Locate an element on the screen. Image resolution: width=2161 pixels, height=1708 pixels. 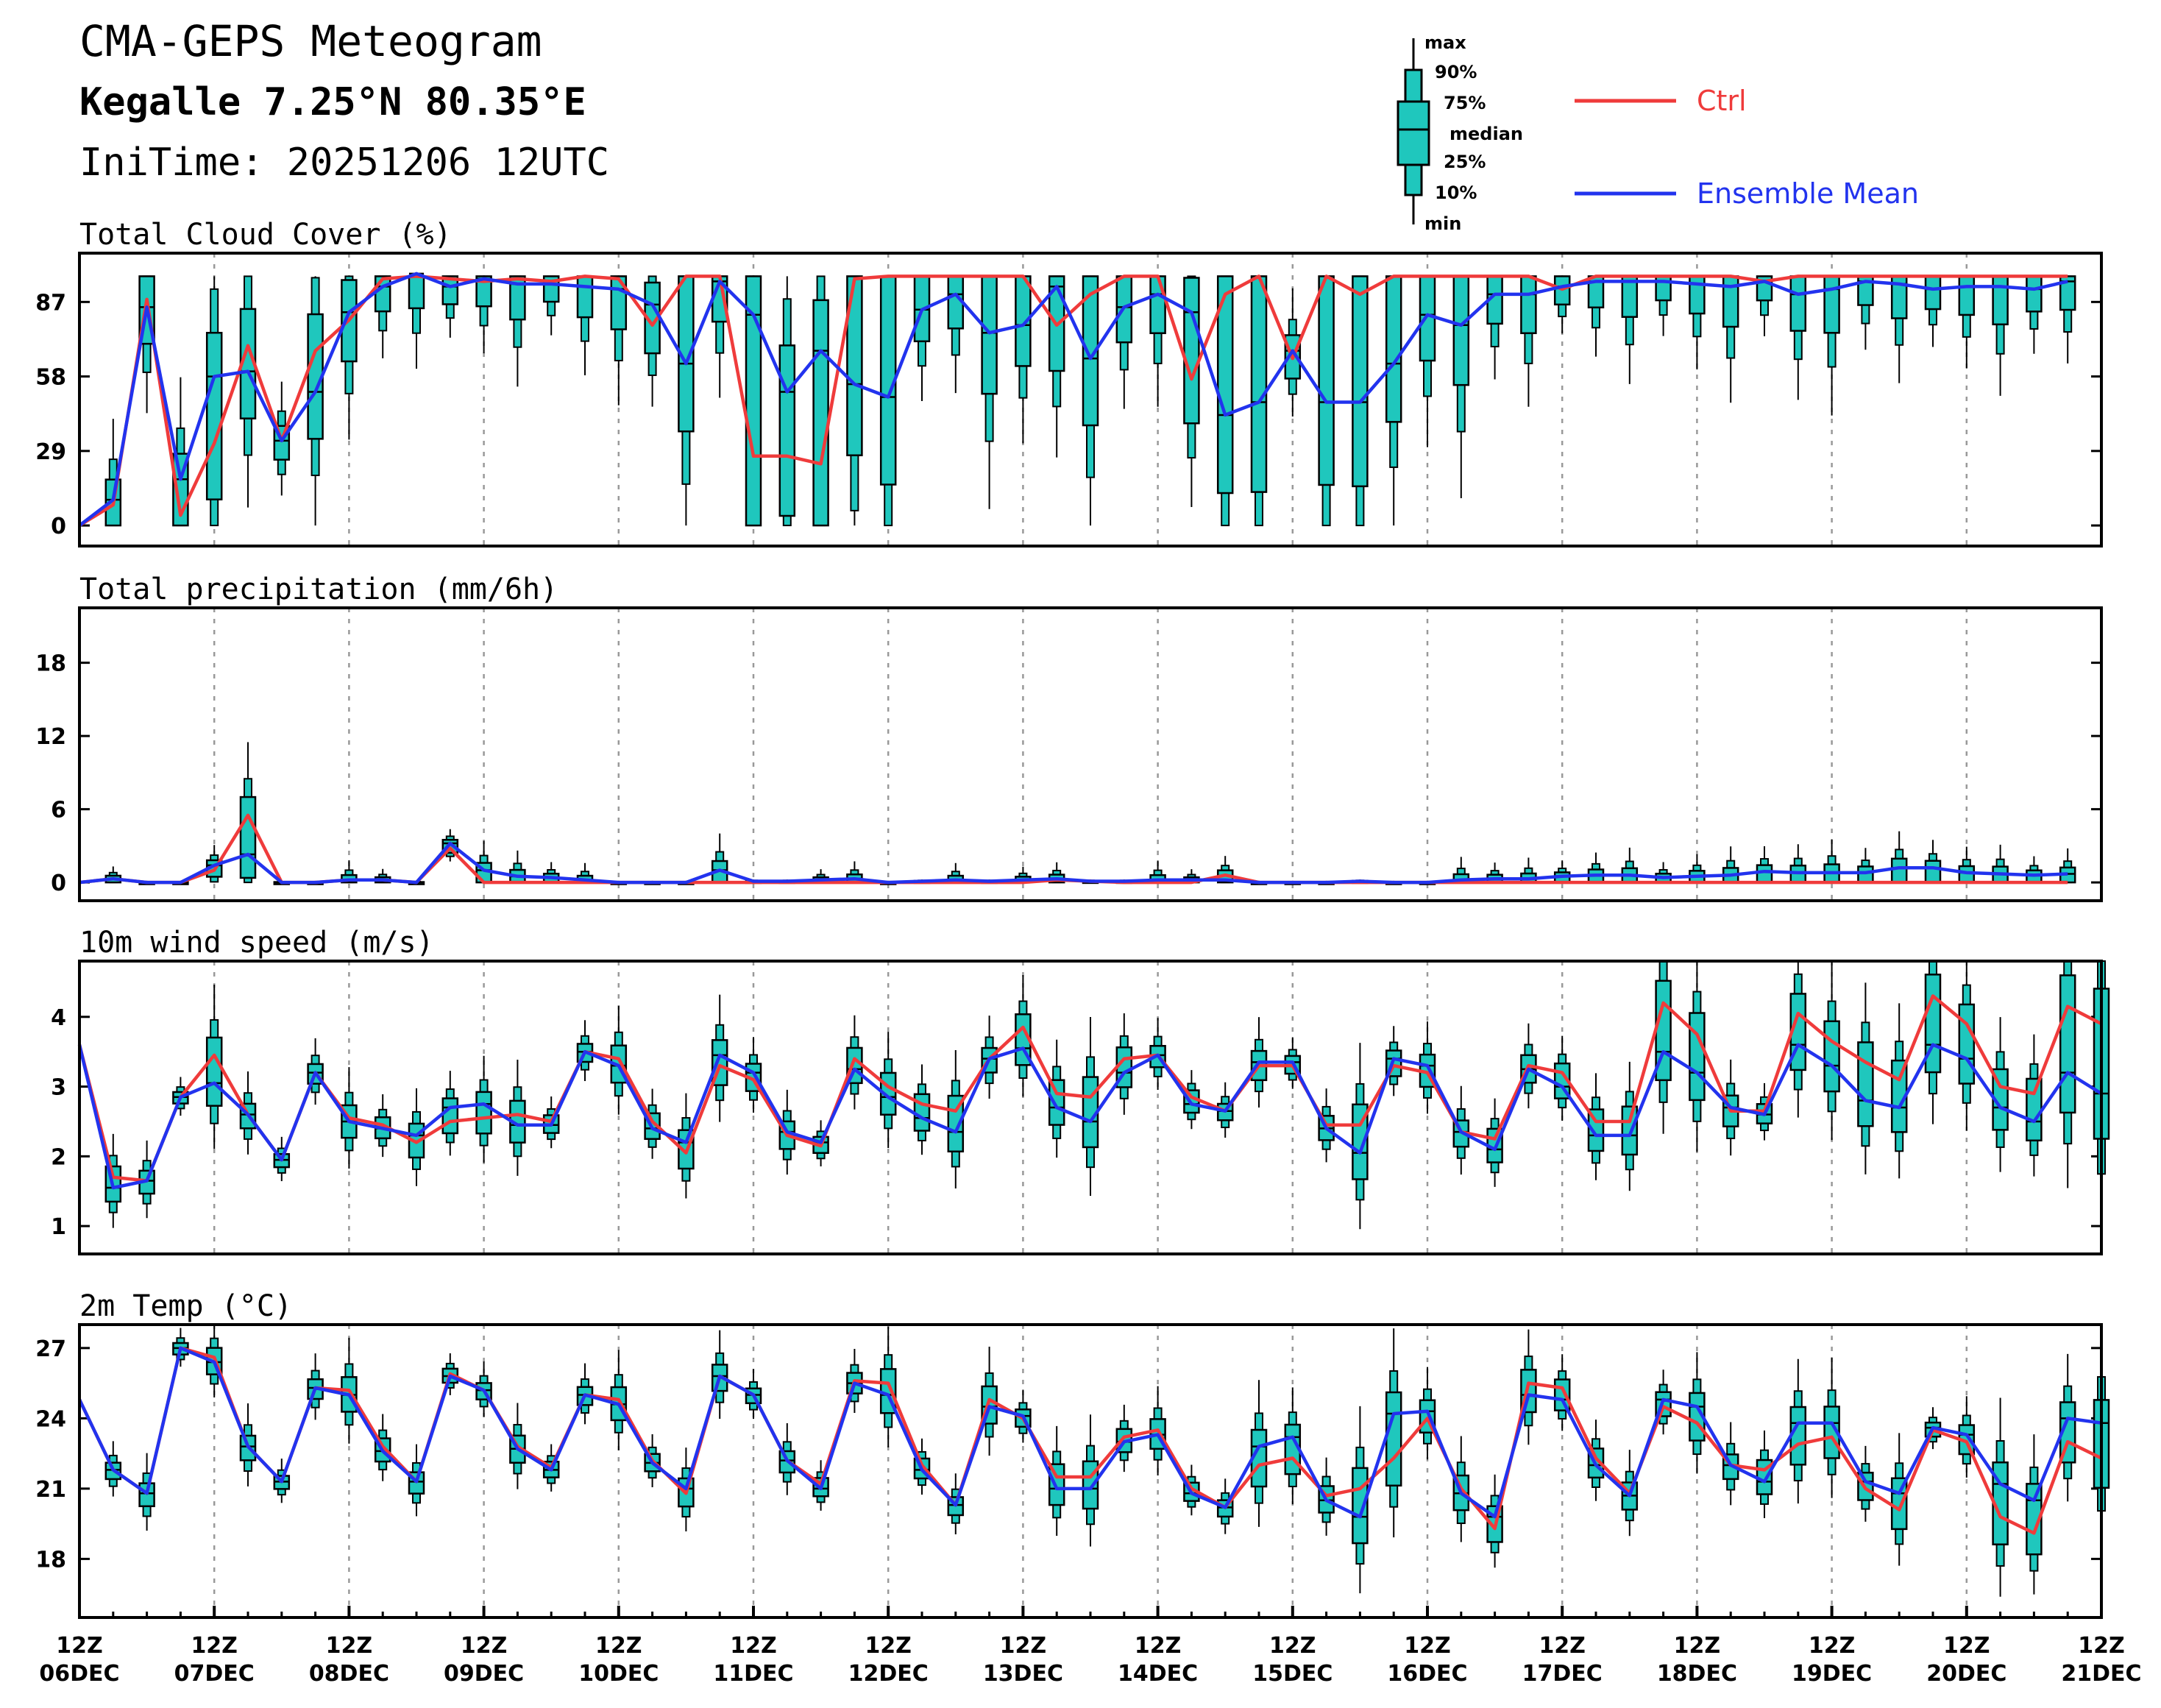
y-tick-label: 0 is located at coordinates (58, 884).